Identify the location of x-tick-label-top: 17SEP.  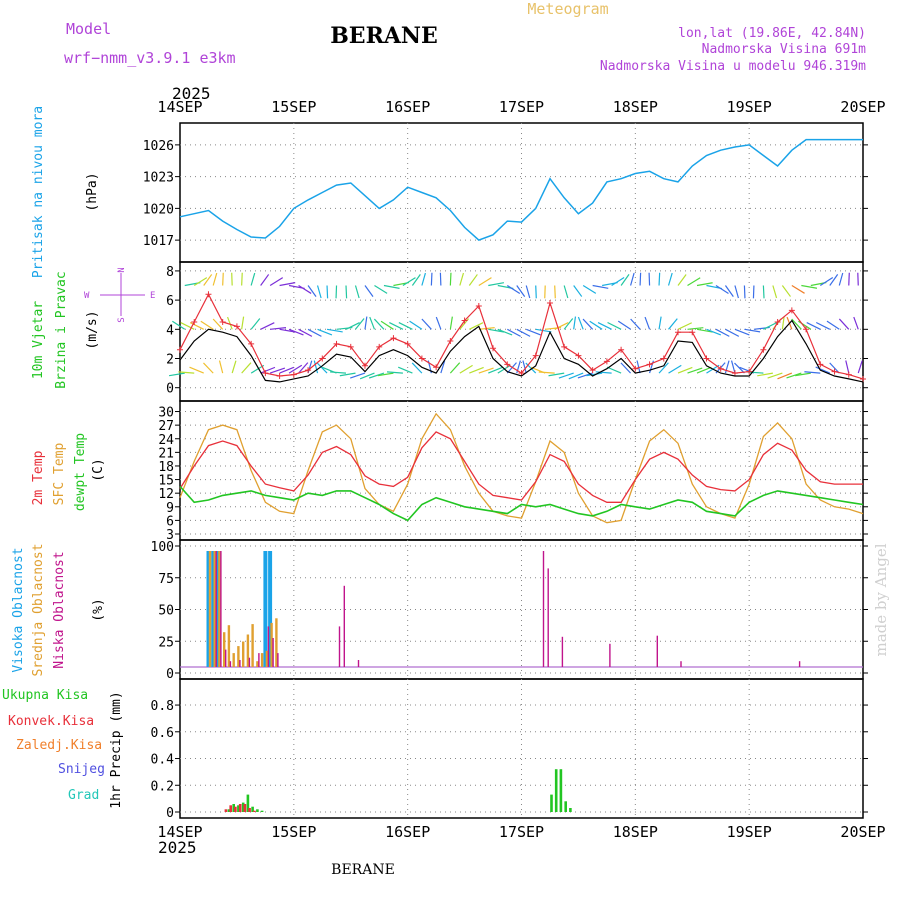
(521, 107).